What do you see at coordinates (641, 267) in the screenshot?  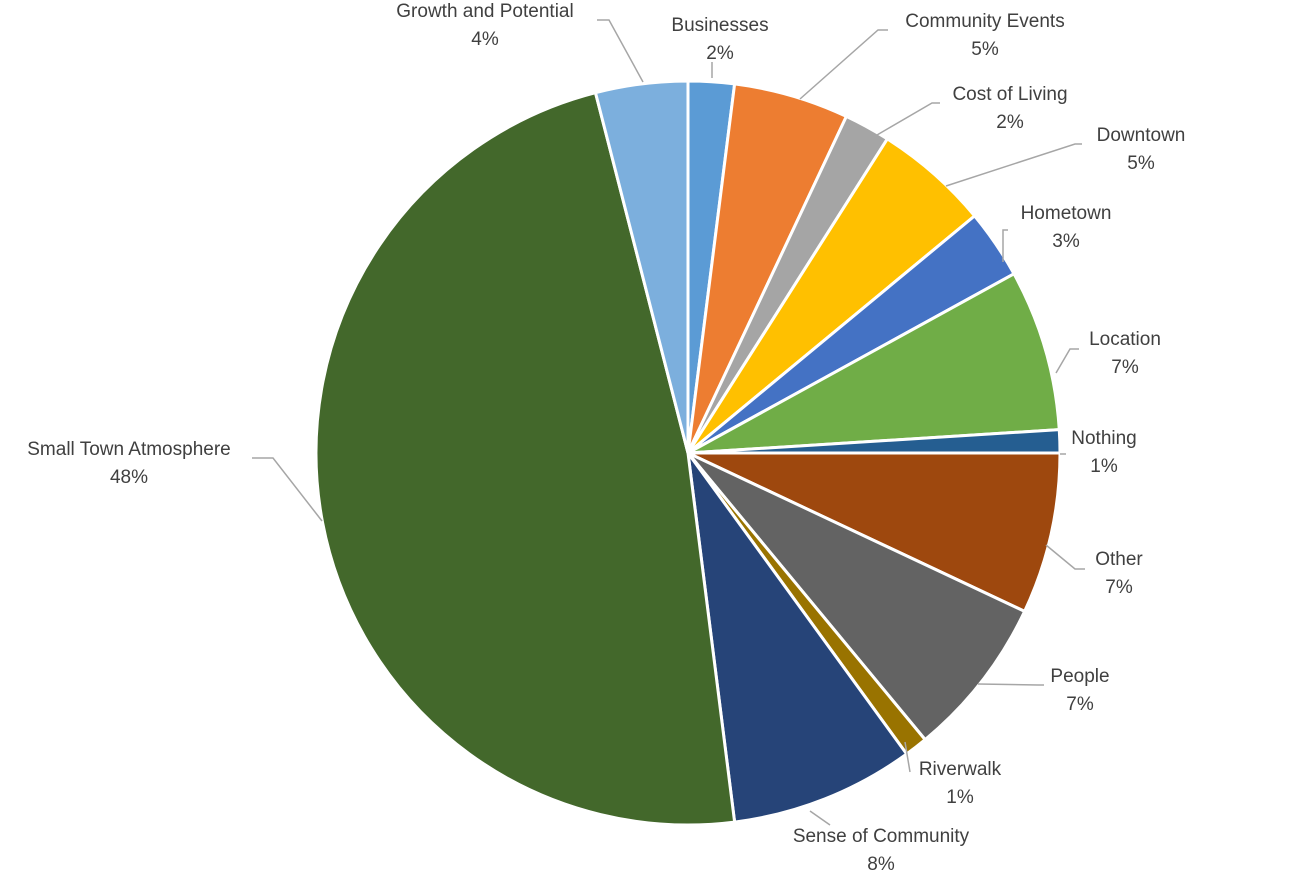 I see `pie-slice-growth-and-potential` at bounding box center [641, 267].